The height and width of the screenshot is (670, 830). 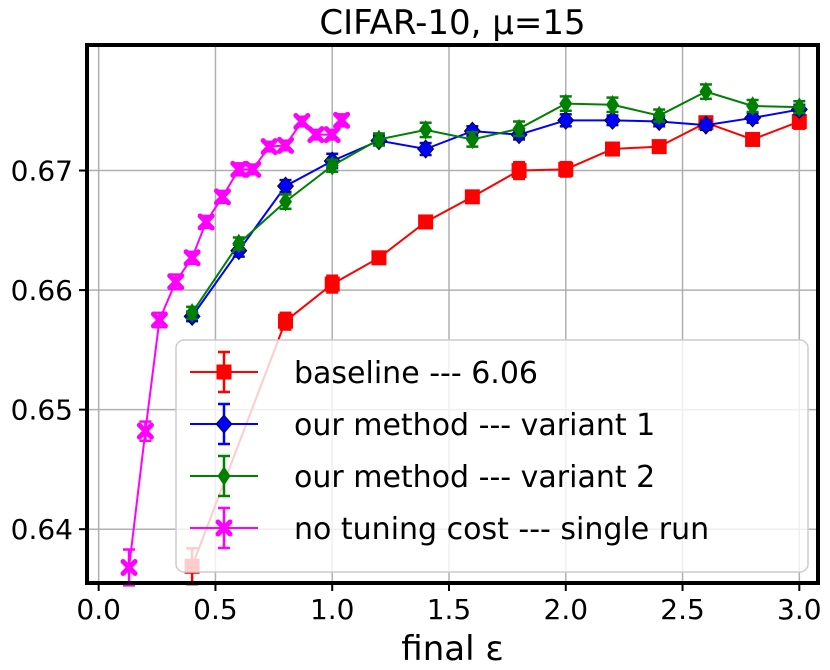 What do you see at coordinates (42, 529) in the screenshot?
I see `y-tick-label: 0.64` at bounding box center [42, 529].